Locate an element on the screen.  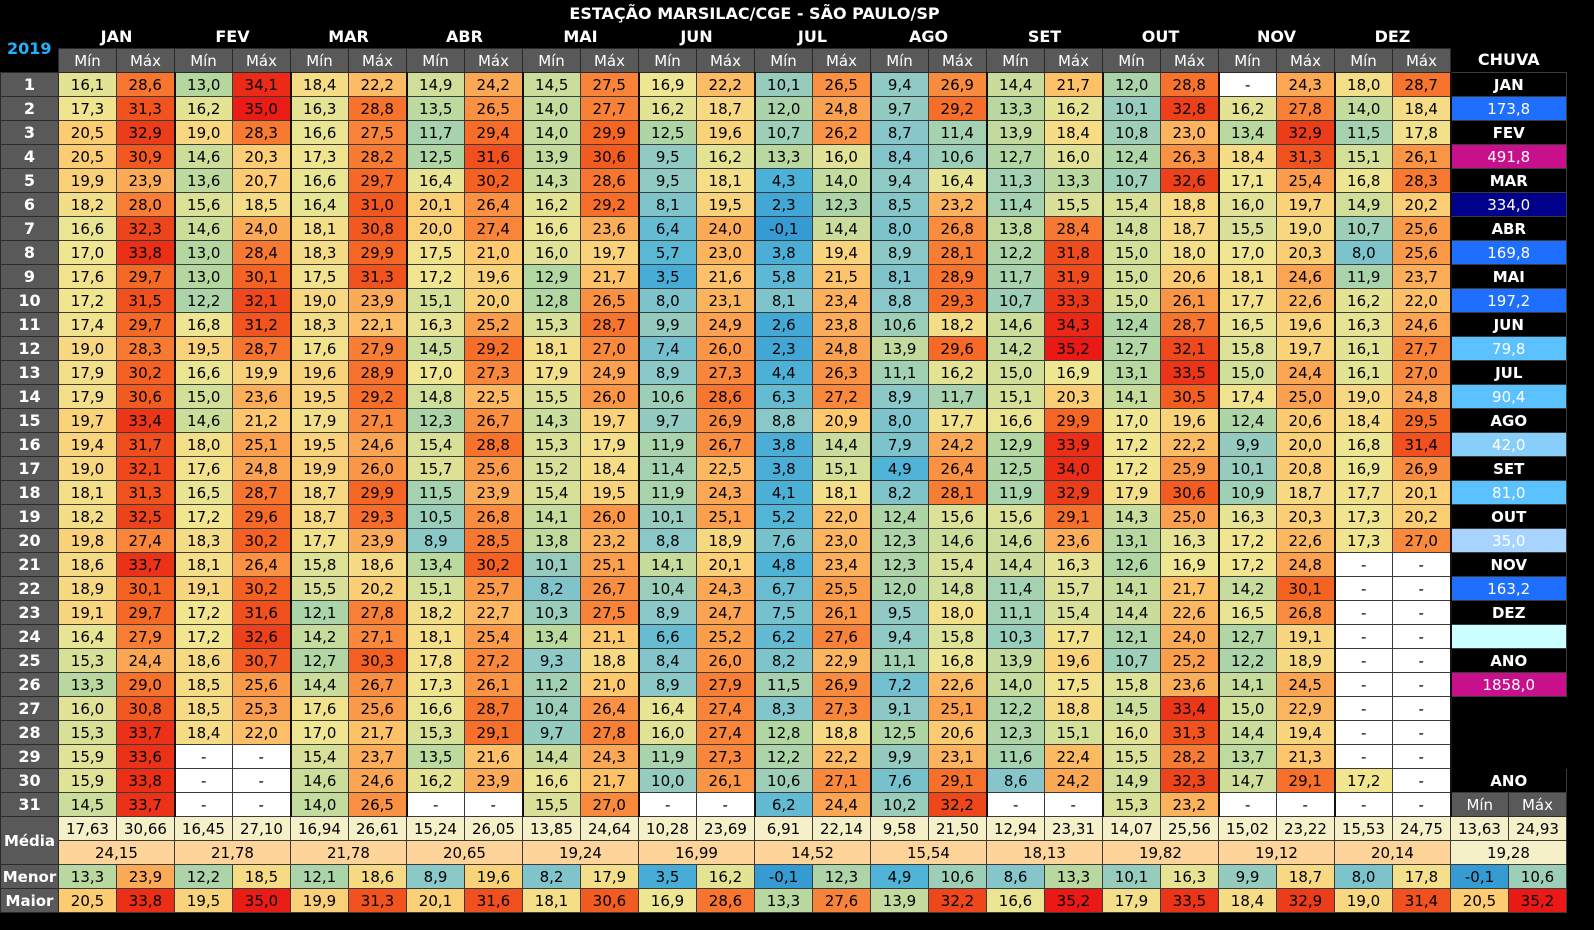
temp-cell: 32,3 is located at coordinates (146, 228).